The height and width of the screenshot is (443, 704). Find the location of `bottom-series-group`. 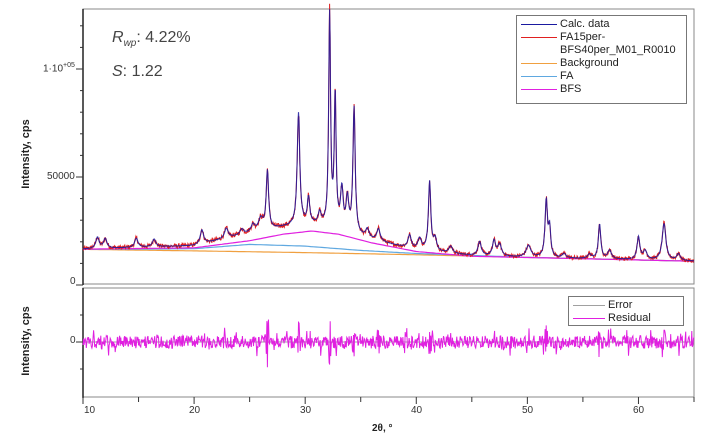

bottom-series-group is located at coordinates (388, 343).